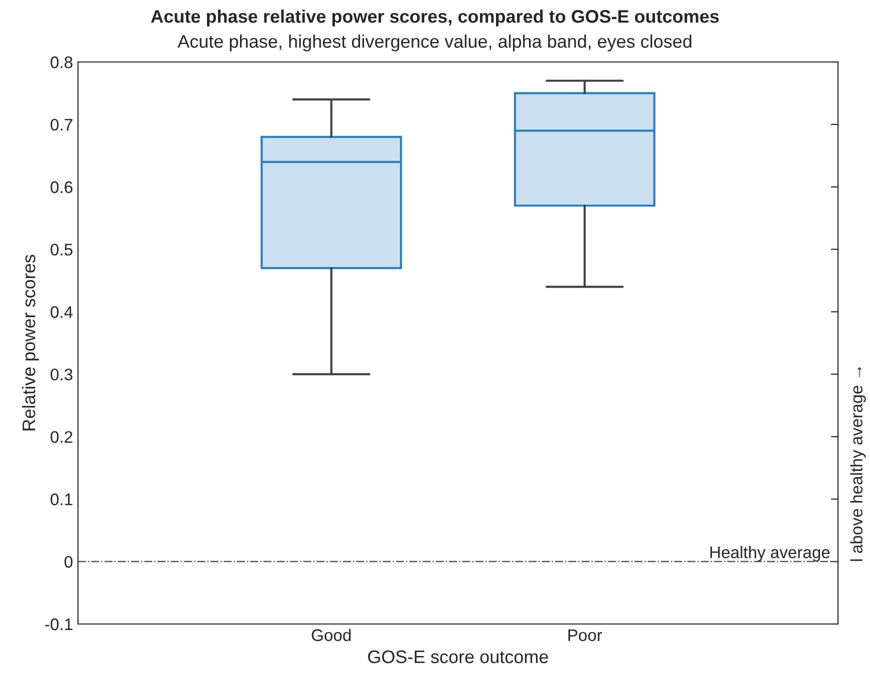 The image size is (870, 681). Describe the element at coordinates (435, 43) in the screenshot. I see `chart-subtitle: Acute phase, highest divergence value, alpha band, eyes closed` at that location.